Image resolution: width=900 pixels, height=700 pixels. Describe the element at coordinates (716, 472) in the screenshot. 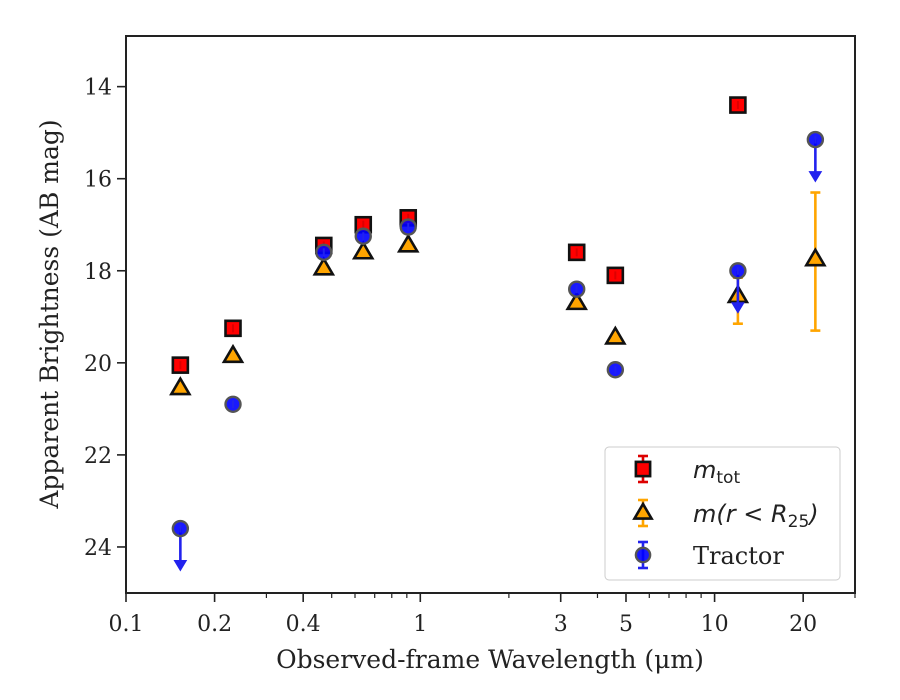

I see `legend-label-mtot: mtot` at that location.